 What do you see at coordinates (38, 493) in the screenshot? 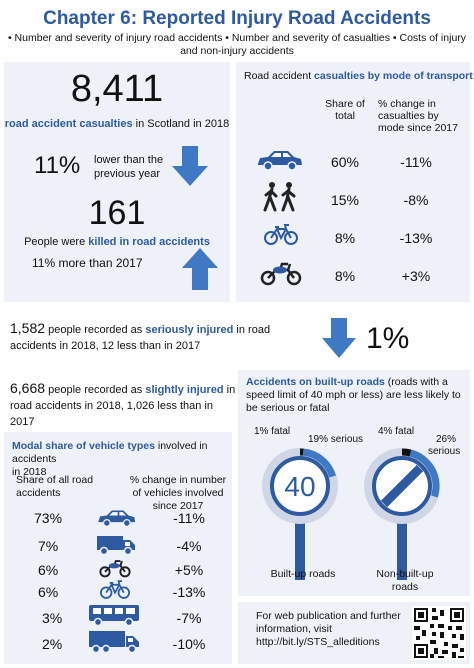
I see `vehicle-col-share-2: accidents` at bounding box center [38, 493].